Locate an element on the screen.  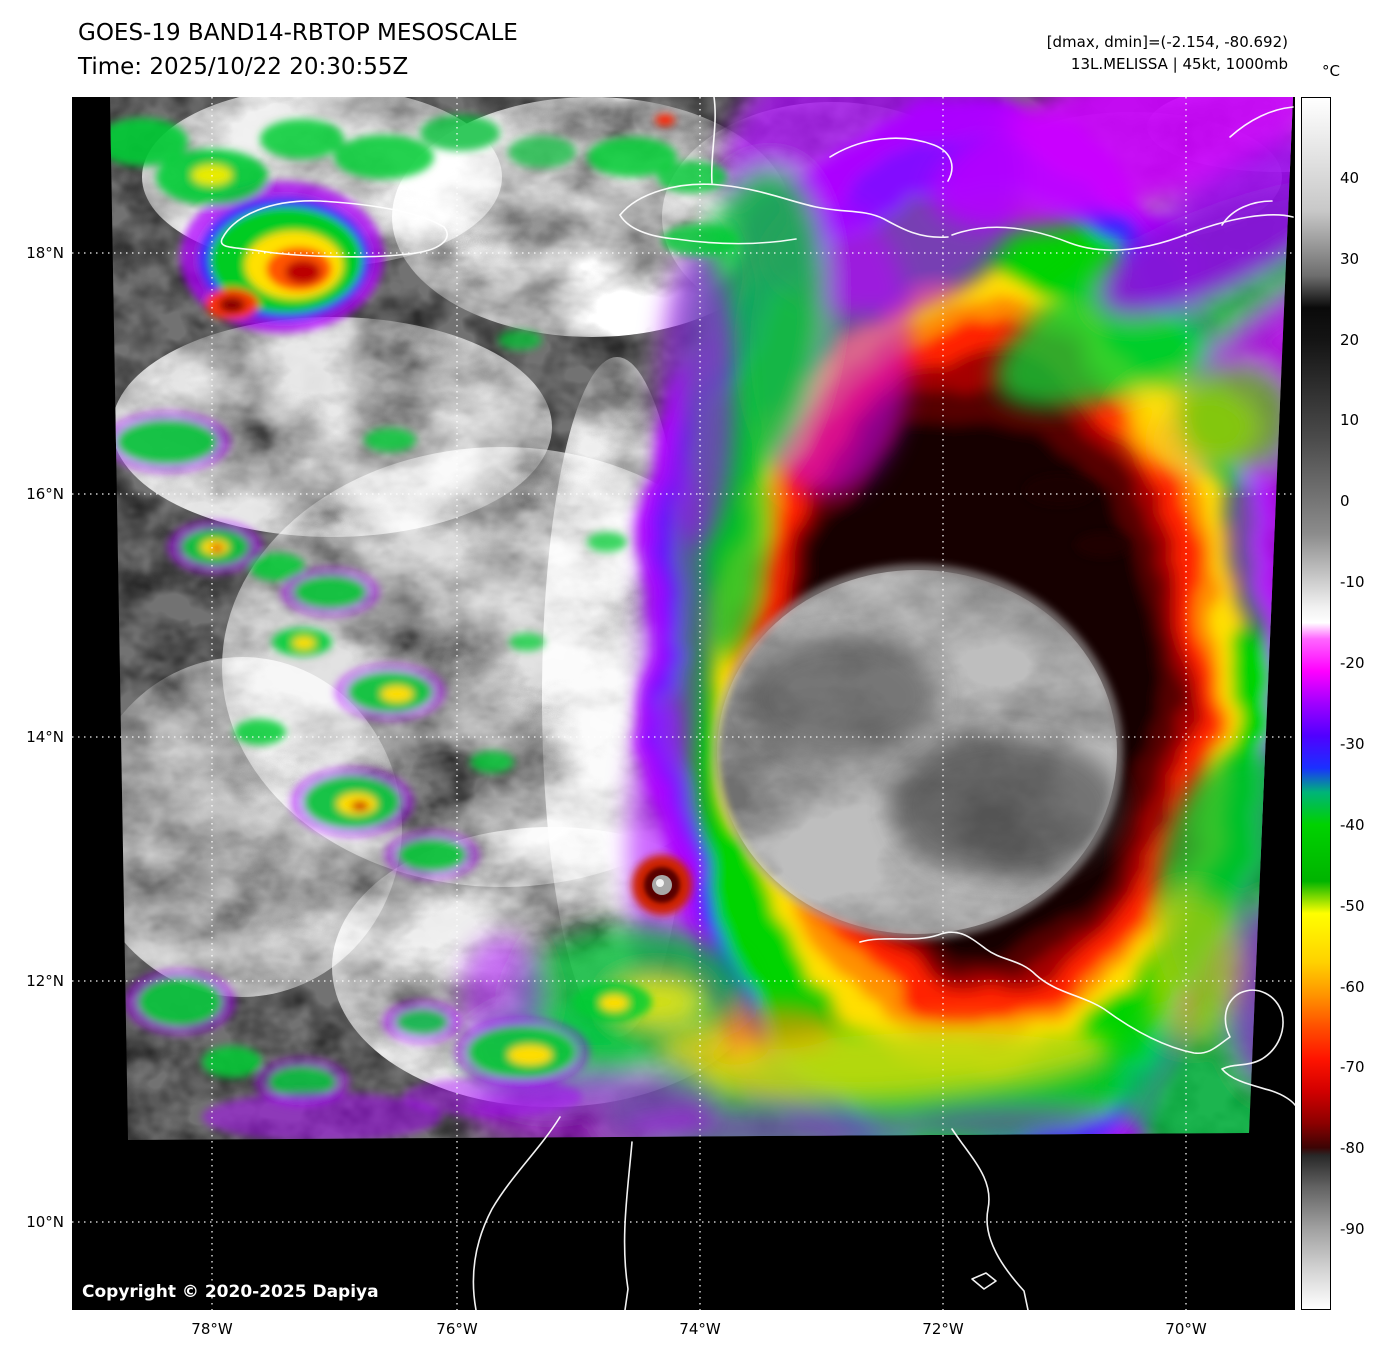
copyright-watermark: Copyright © 2020-2025 Dapiya is located at coordinates (230, 1292).